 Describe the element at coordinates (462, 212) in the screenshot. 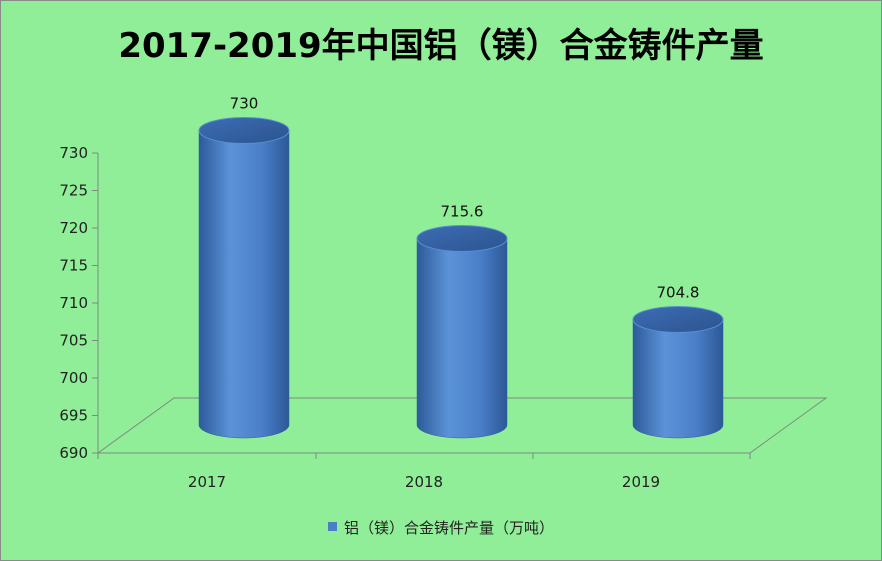

I see `data-label: 715.6` at that location.